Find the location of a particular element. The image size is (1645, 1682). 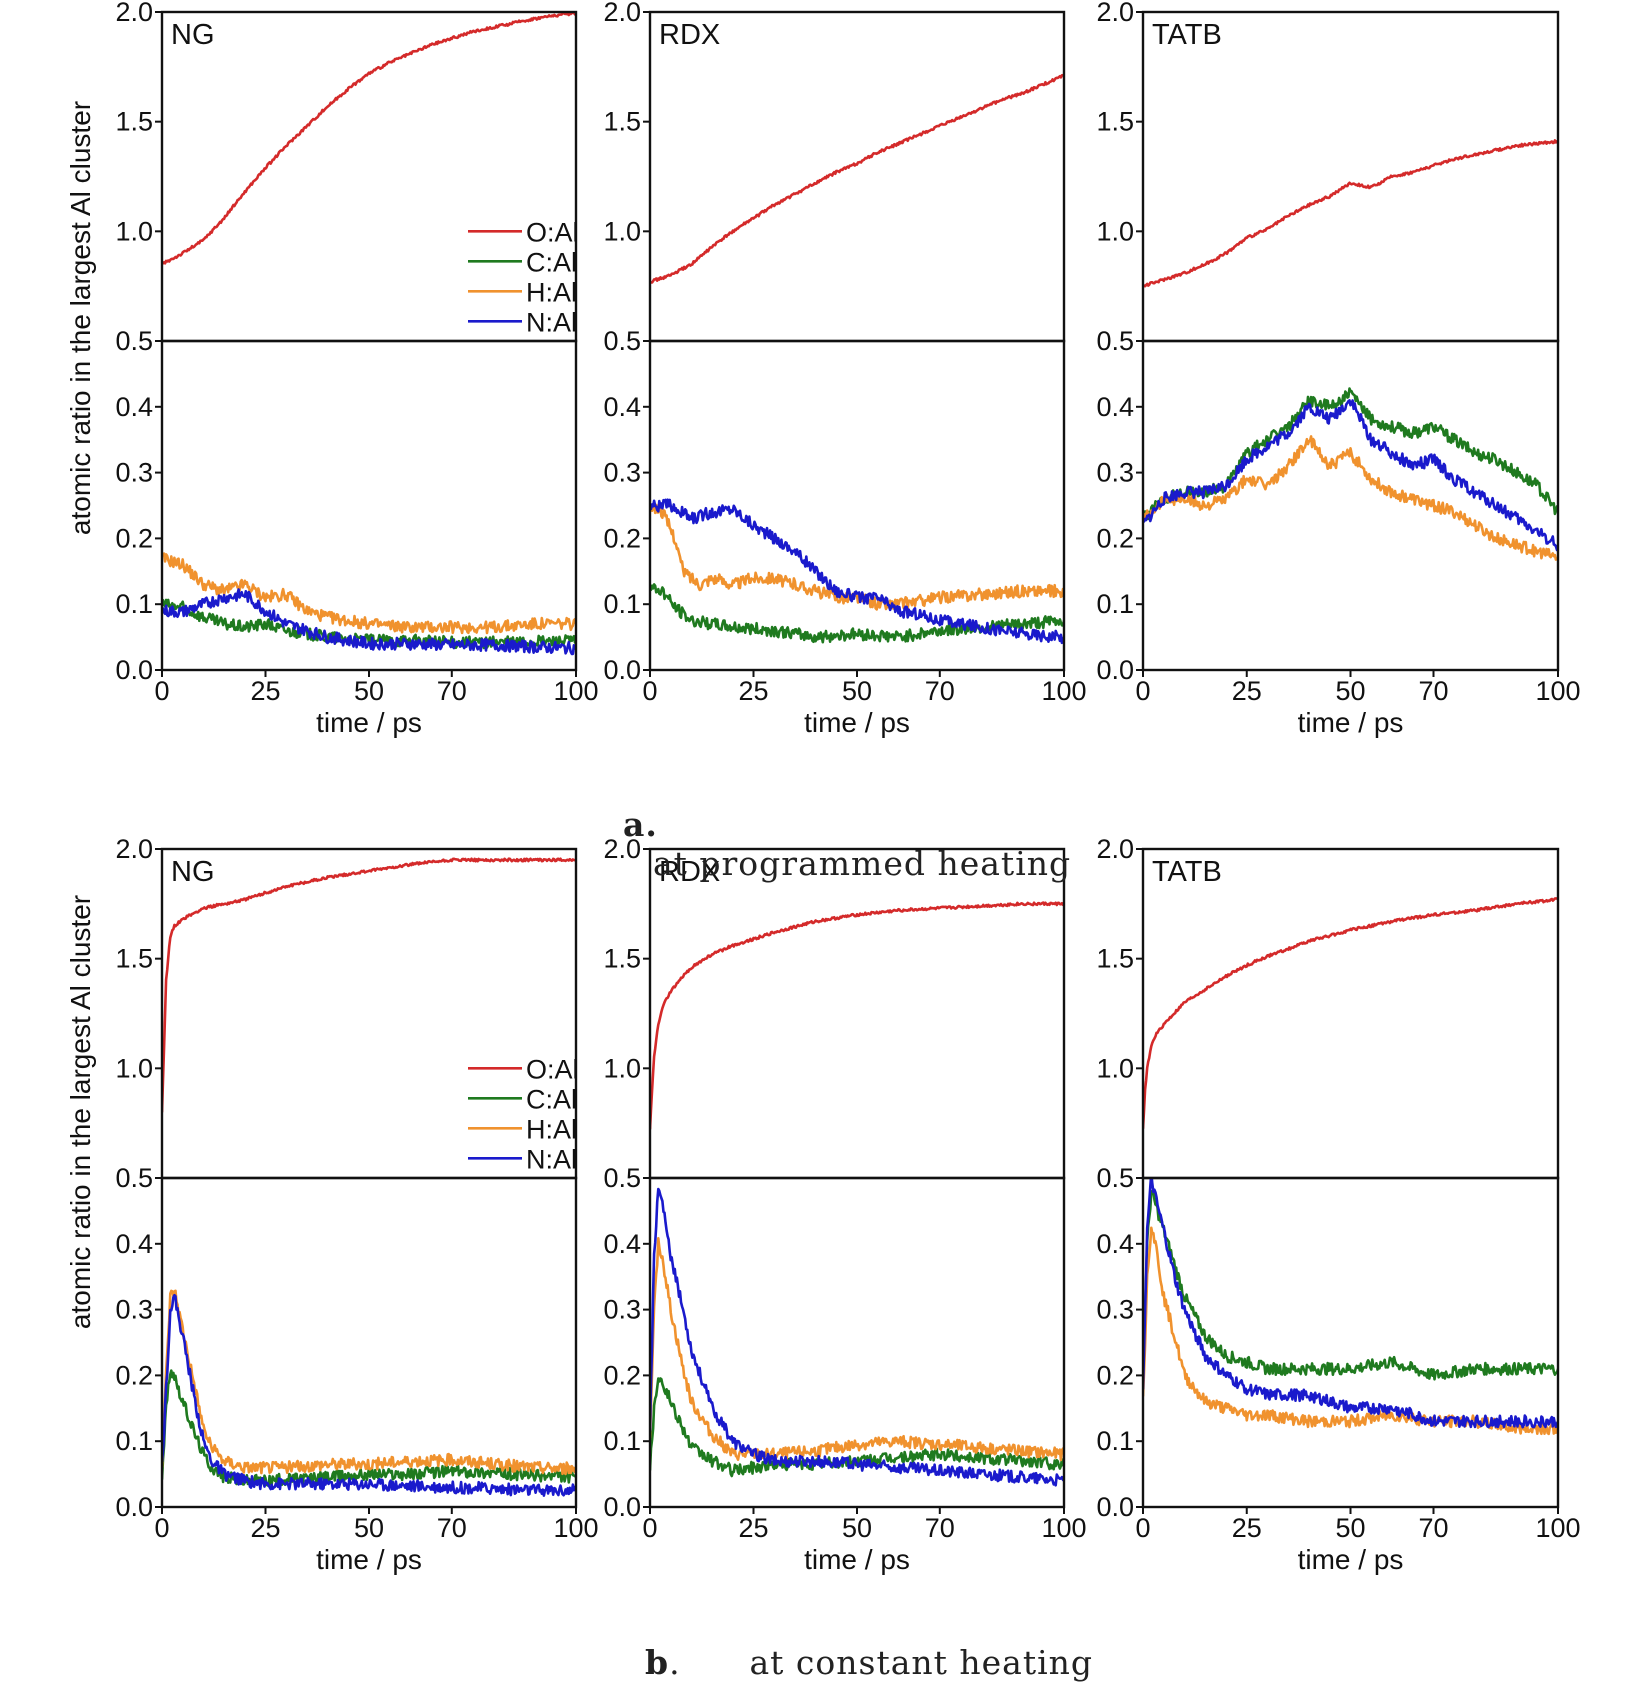

legend-label-o-al-a-ng: O:Al is located at coordinates (552, 232).